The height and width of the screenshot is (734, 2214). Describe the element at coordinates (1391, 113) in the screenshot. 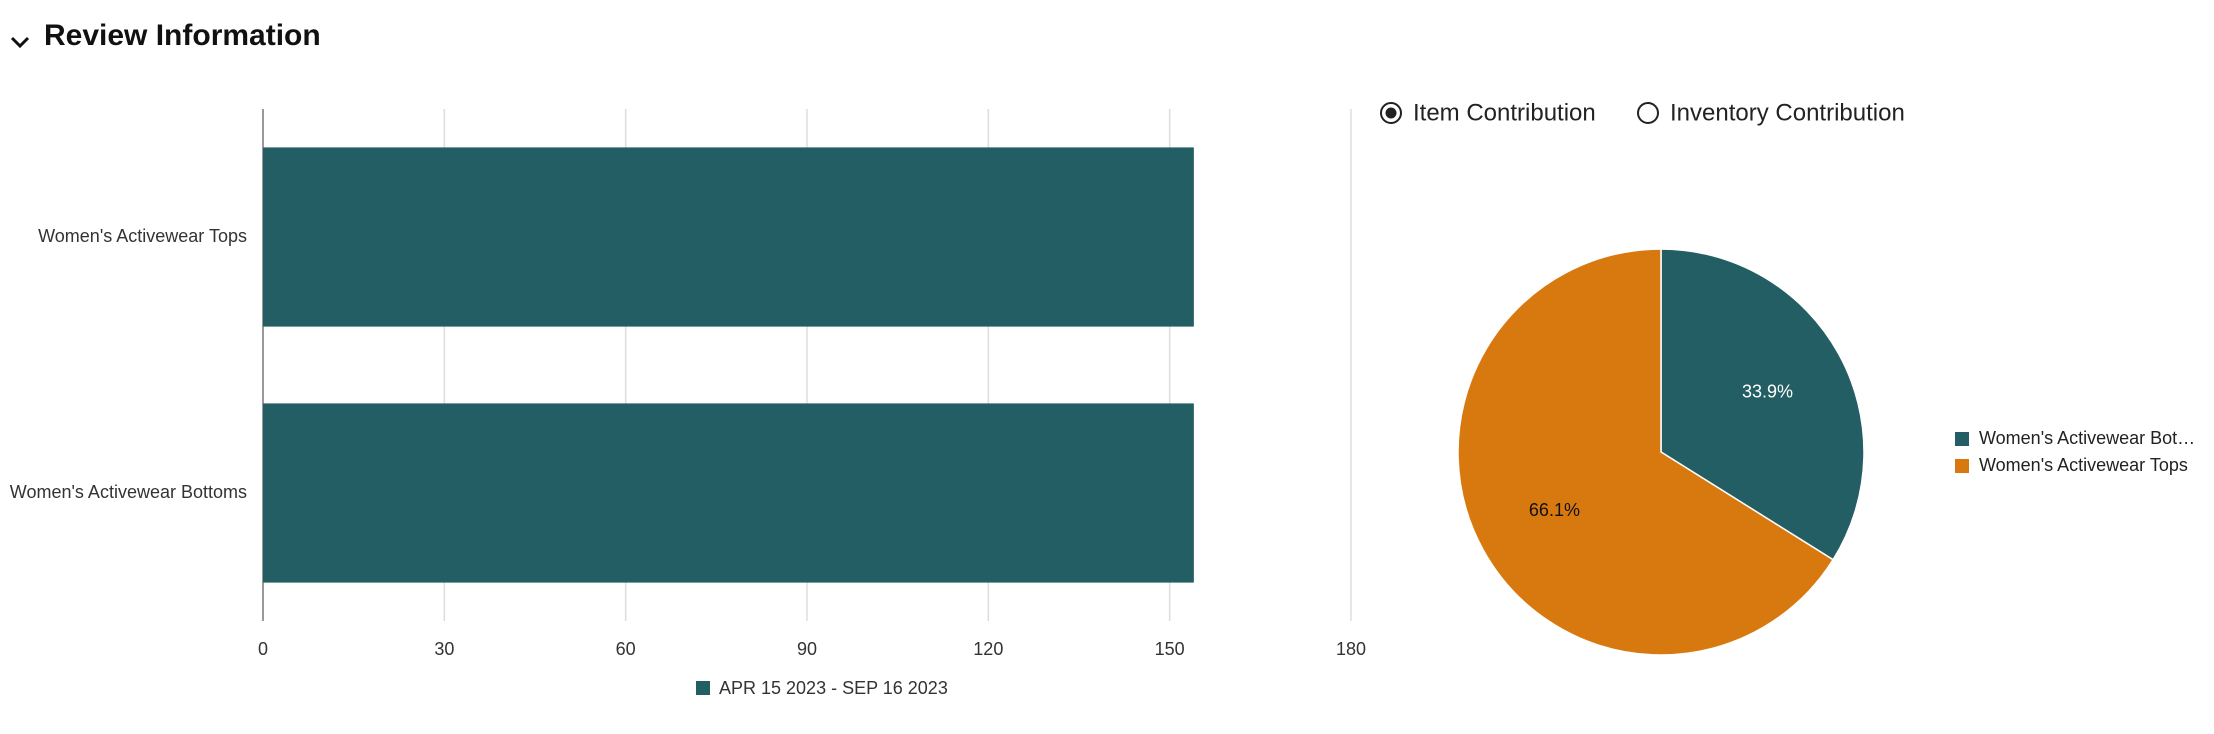

I see `radio-dot` at that location.